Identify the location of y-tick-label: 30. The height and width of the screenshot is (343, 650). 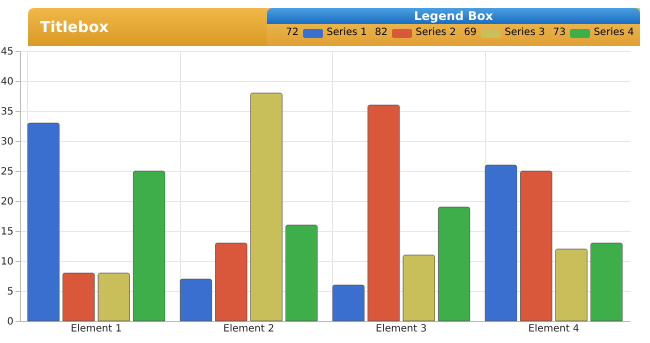
(7, 142).